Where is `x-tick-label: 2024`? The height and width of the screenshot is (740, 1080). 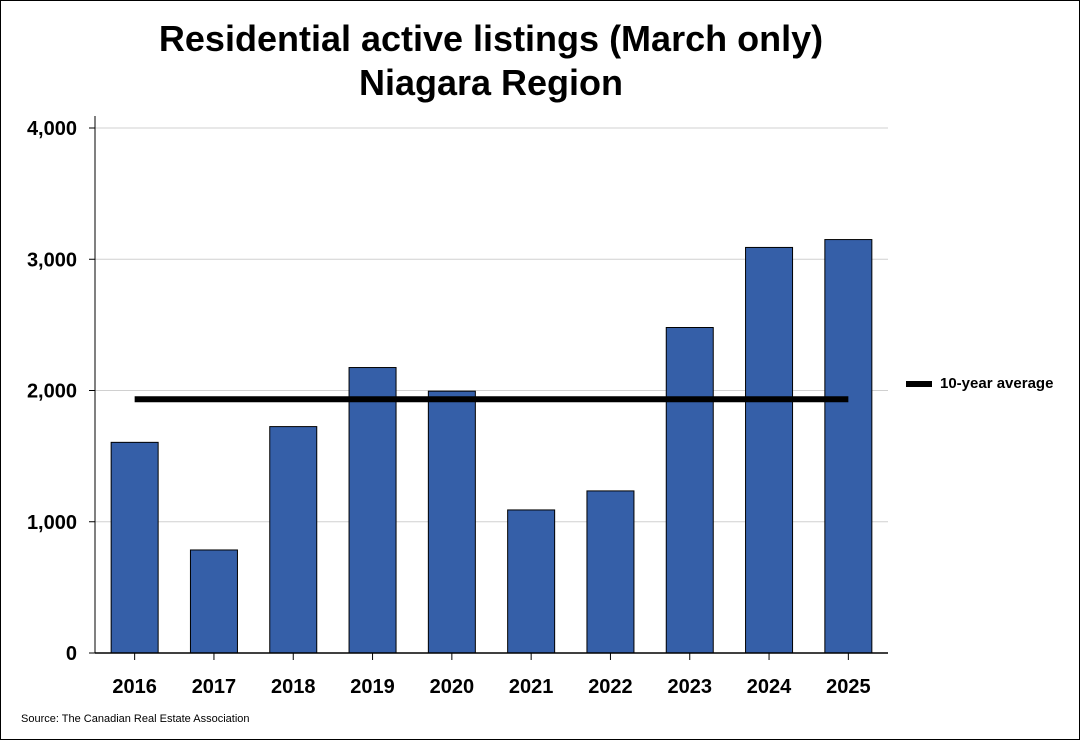 x-tick-label: 2024 is located at coordinates (769, 687).